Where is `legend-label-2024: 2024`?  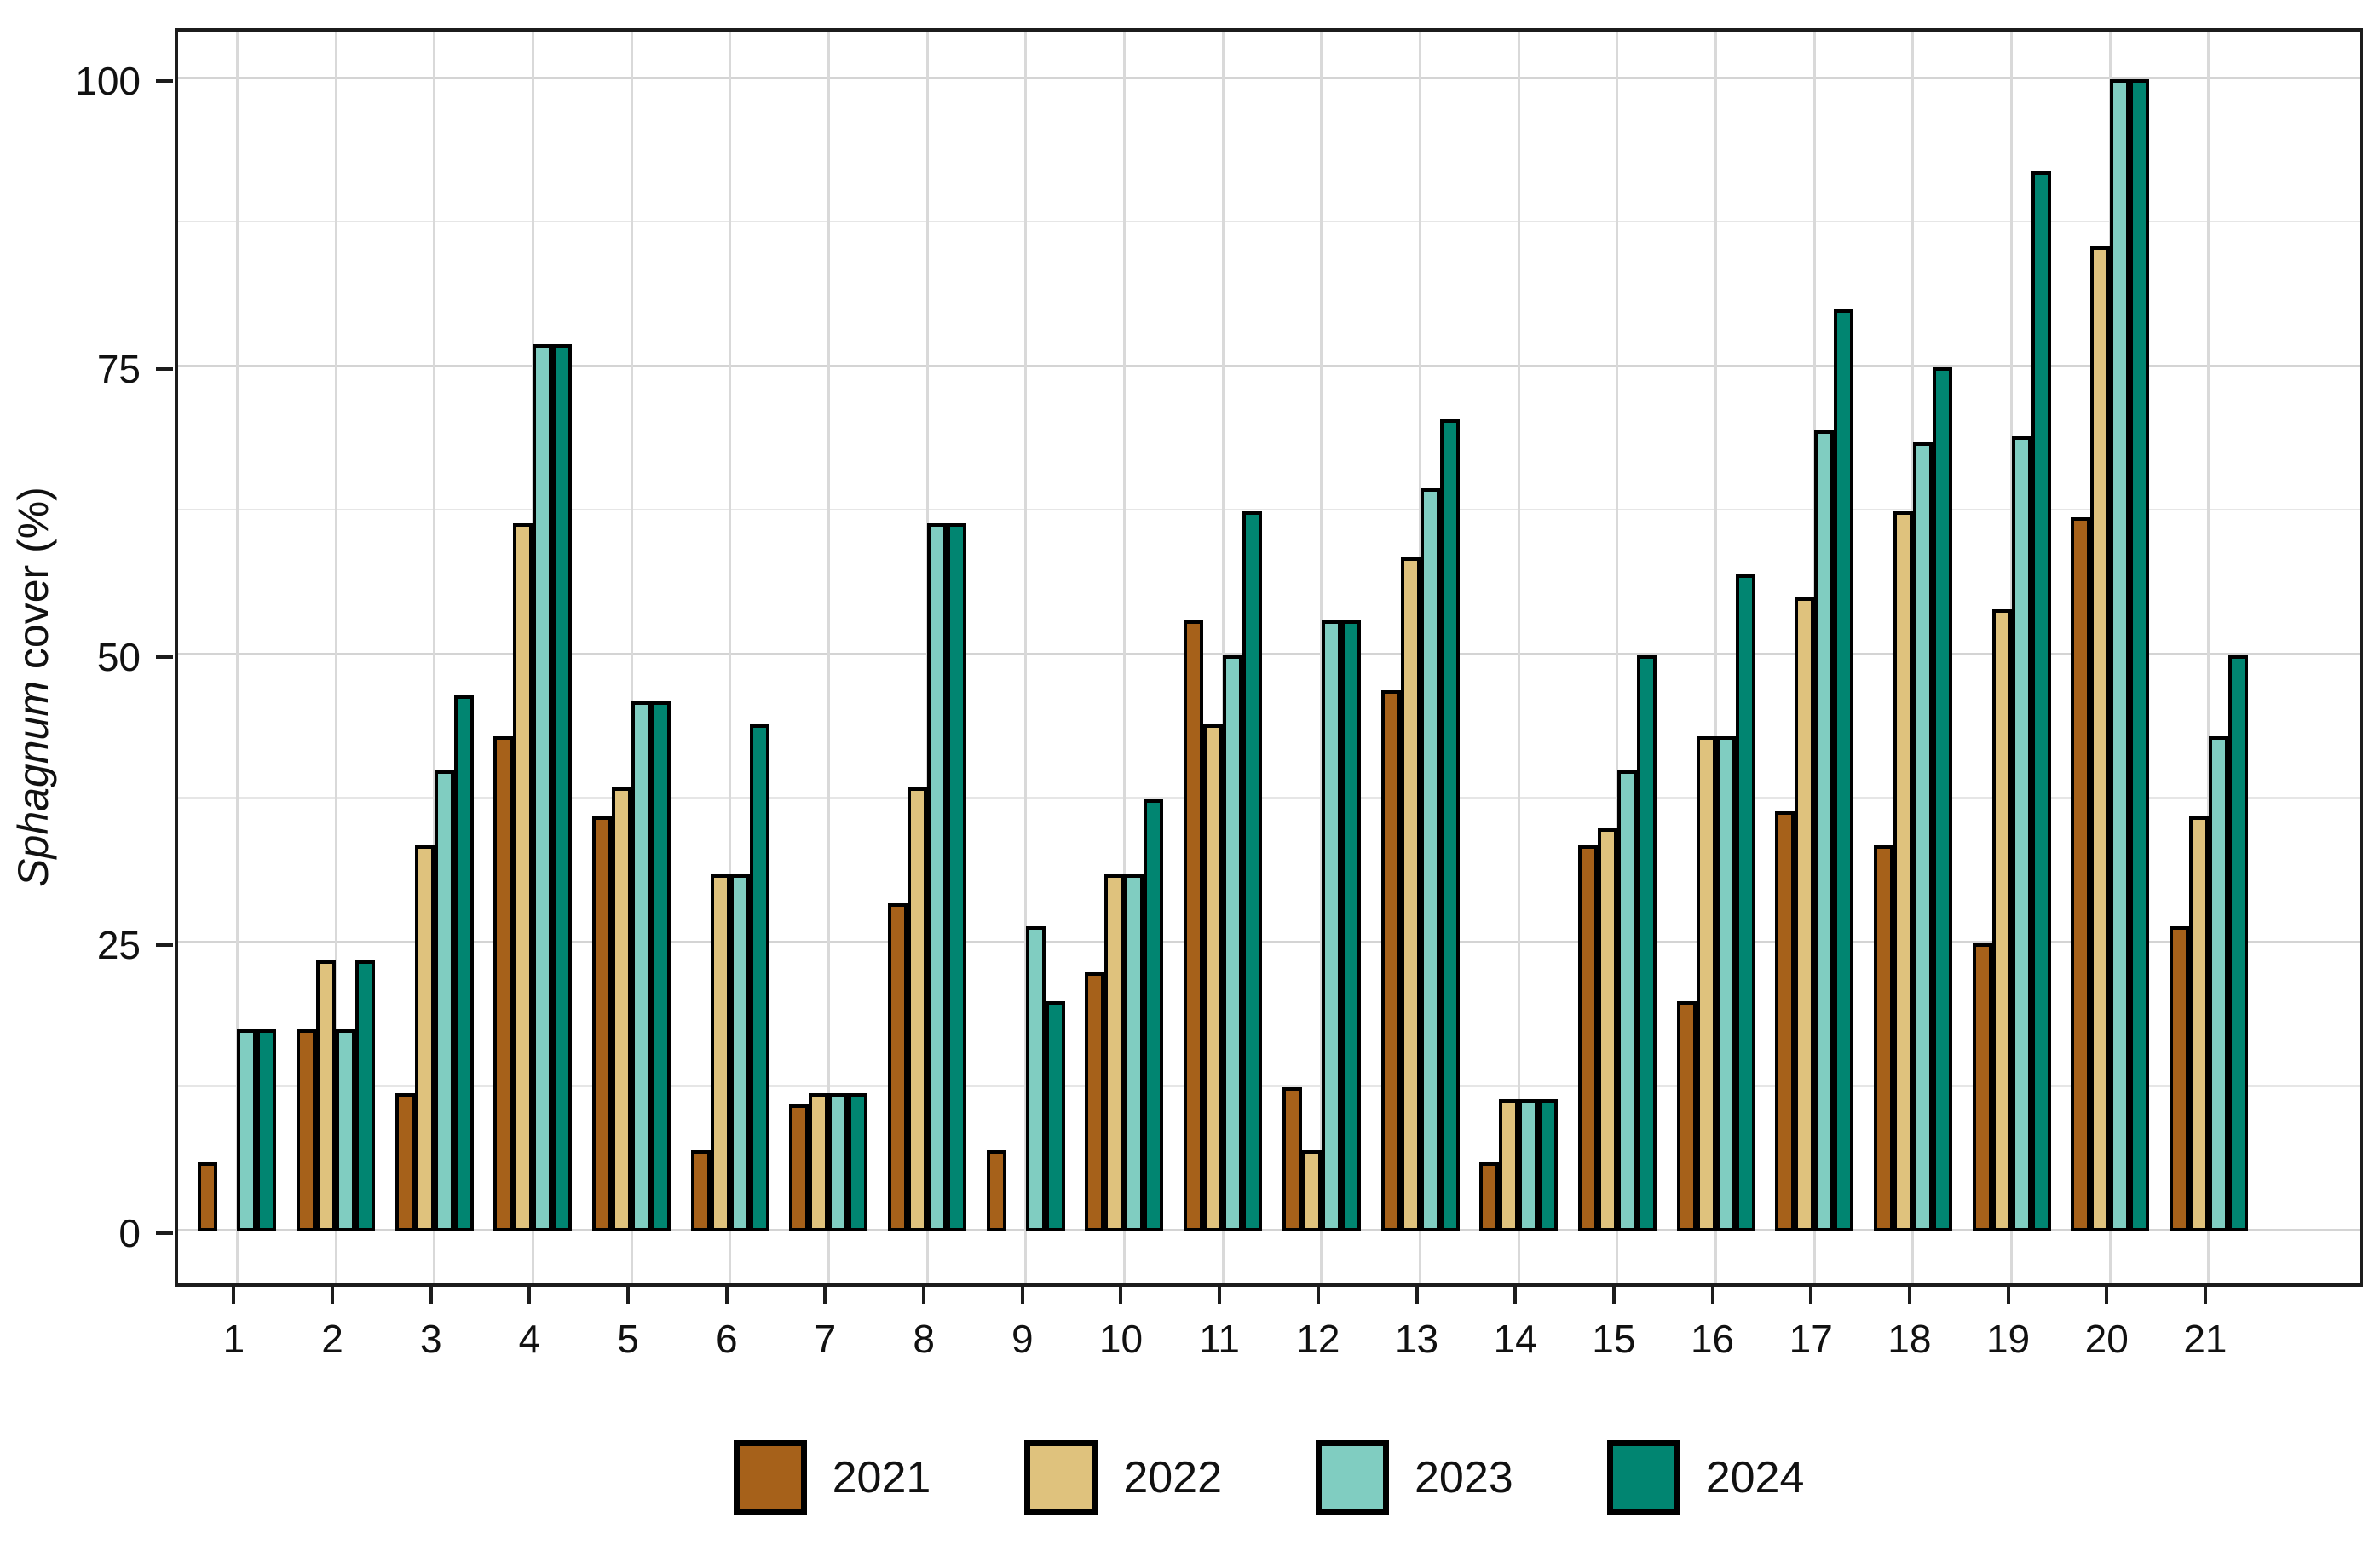 legend-label-2024: 2024 is located at coordinates (1755, 1477).